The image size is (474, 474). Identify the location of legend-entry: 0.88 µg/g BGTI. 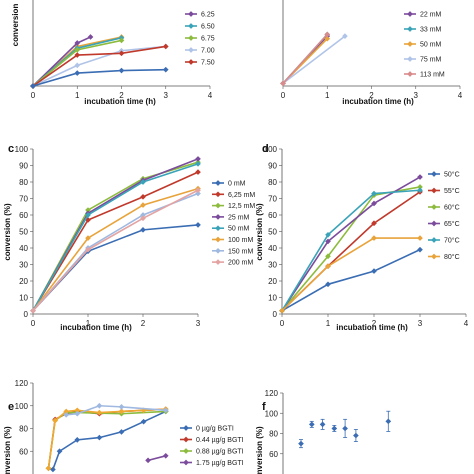
(212, 452).